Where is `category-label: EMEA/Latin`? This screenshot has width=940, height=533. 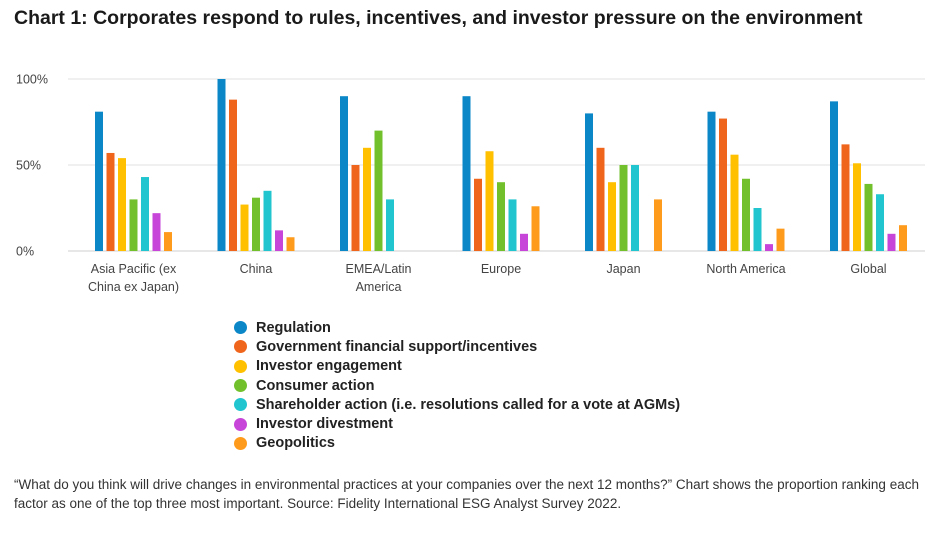 category-label: EMEA/Latin is located at coordinates (378, 269).